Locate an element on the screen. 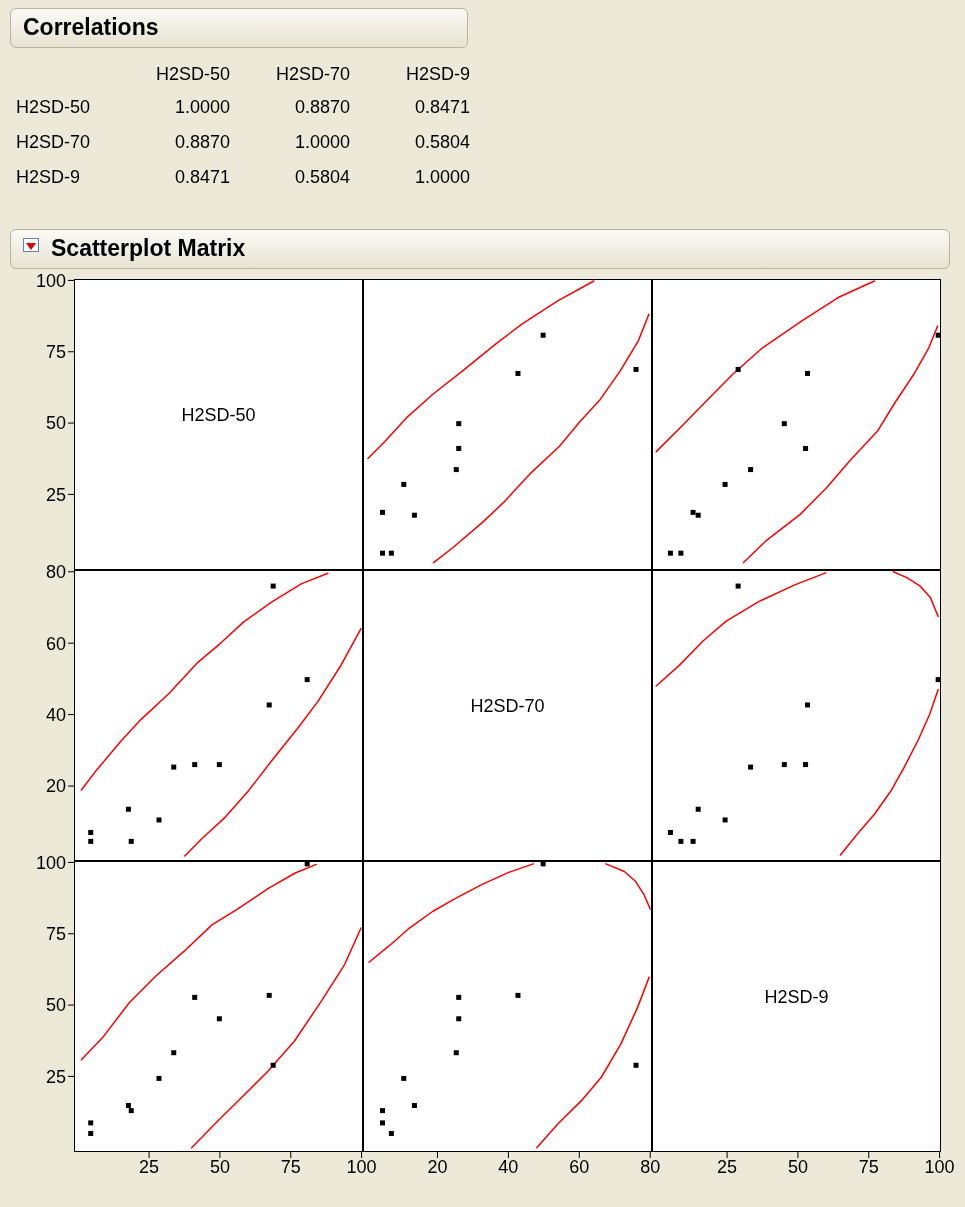  category-label: H2SD-50 is located at coordinates (53, 107).